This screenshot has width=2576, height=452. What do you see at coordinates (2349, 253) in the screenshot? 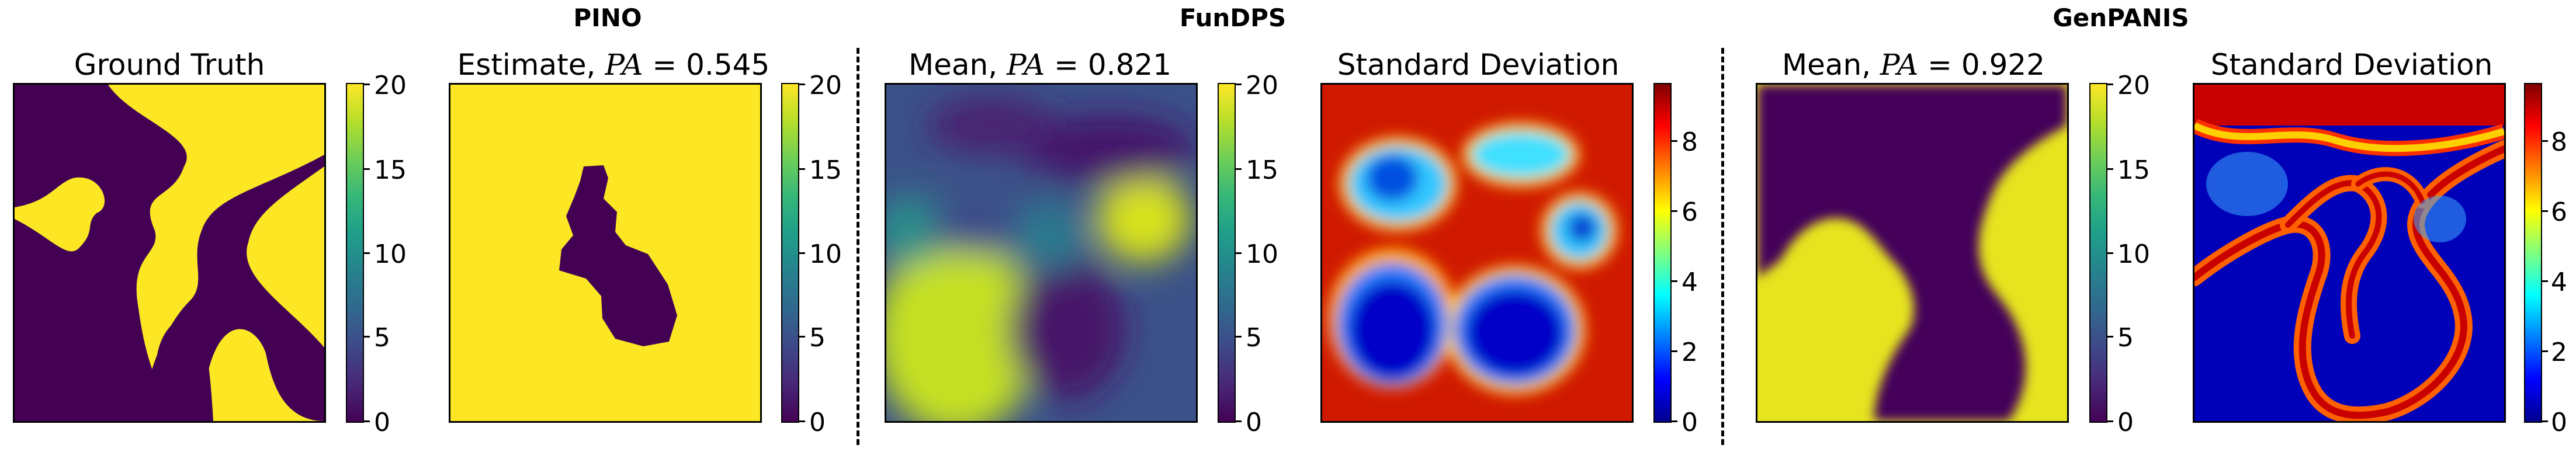
I see `heatmap-genpanis-std` at bounding box center [2349, 253].